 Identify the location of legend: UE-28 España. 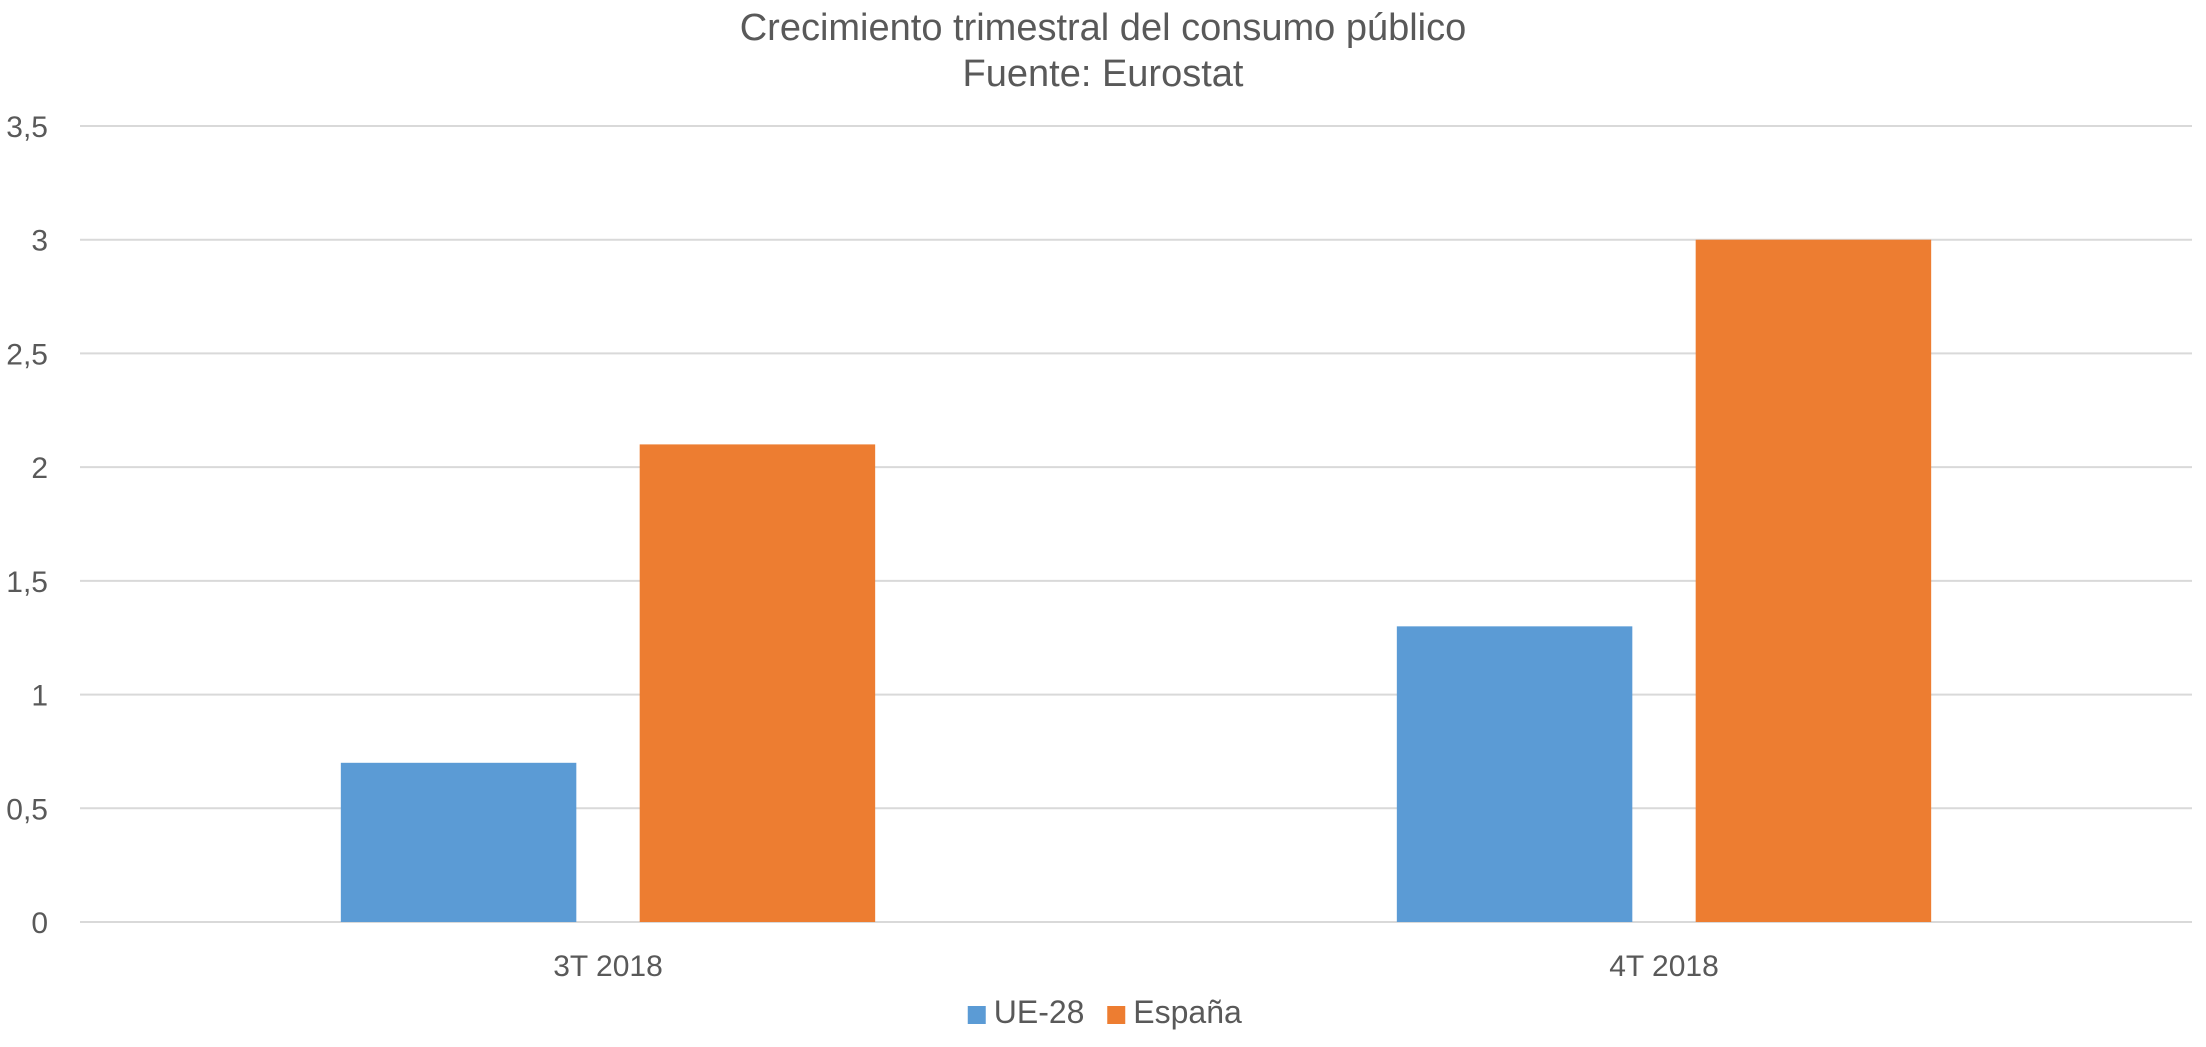
(1104, 1012).